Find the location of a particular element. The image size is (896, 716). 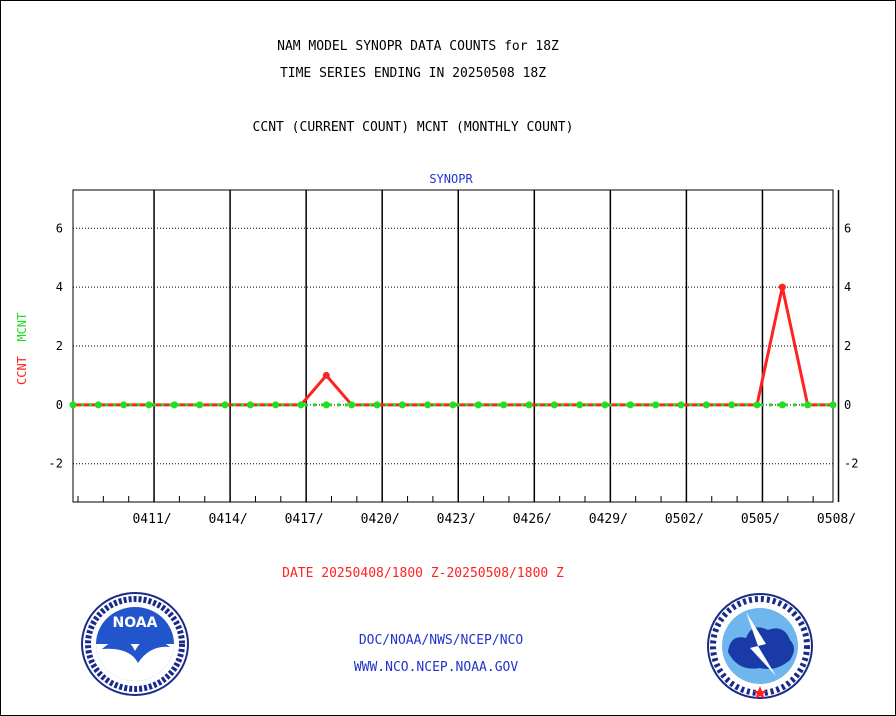

y-tick-label-right: 4 is located at coordinates (847, 287).